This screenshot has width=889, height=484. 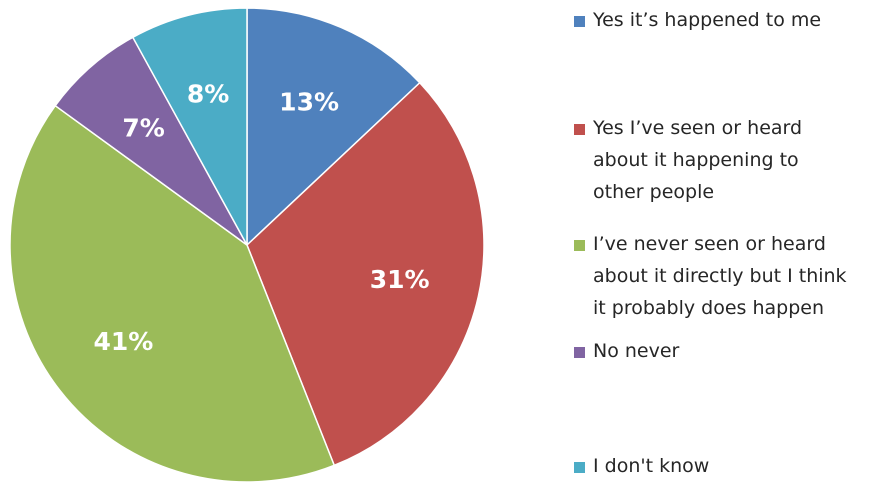 I want to click on data-label-5: 8%, so click(x=208, y=94).